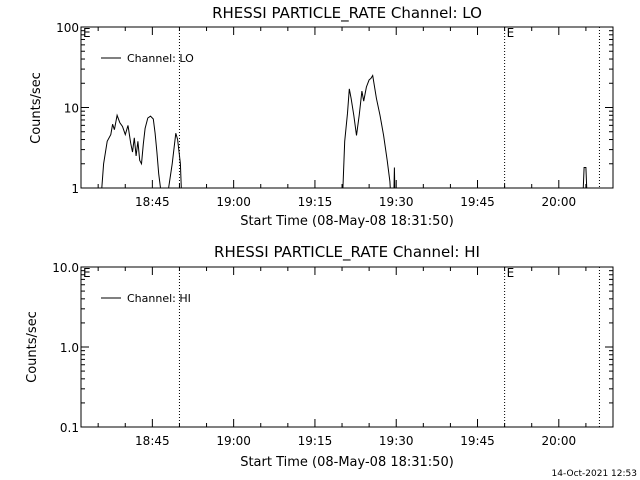 Image resolution: width=640 pixels, height=480 pixels. What do you see at coordinates (65, 268) in the screenshot?
I see `y-tick-label: 10.0` at bounding box center [65, 268].